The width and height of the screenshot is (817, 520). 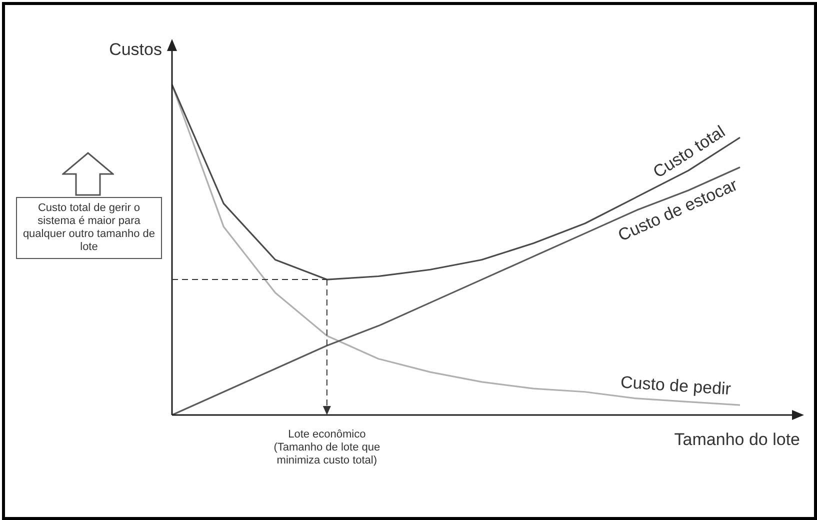 I want to click on x-axis-title: Tamanho do lote, so click(x=737, y=439).